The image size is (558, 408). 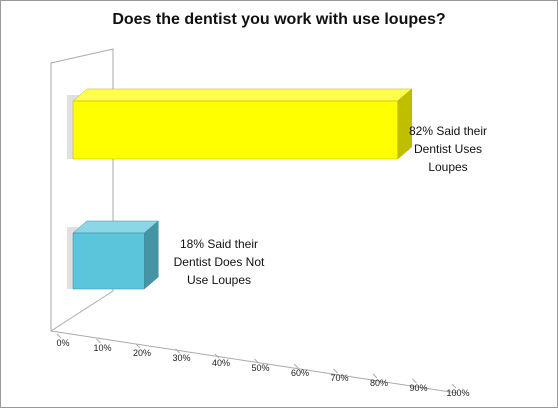 What do you see at coordinates (221, 363) in the screenshot?
I see `x-tick-label: 40%` at bounding box center [221, 363].